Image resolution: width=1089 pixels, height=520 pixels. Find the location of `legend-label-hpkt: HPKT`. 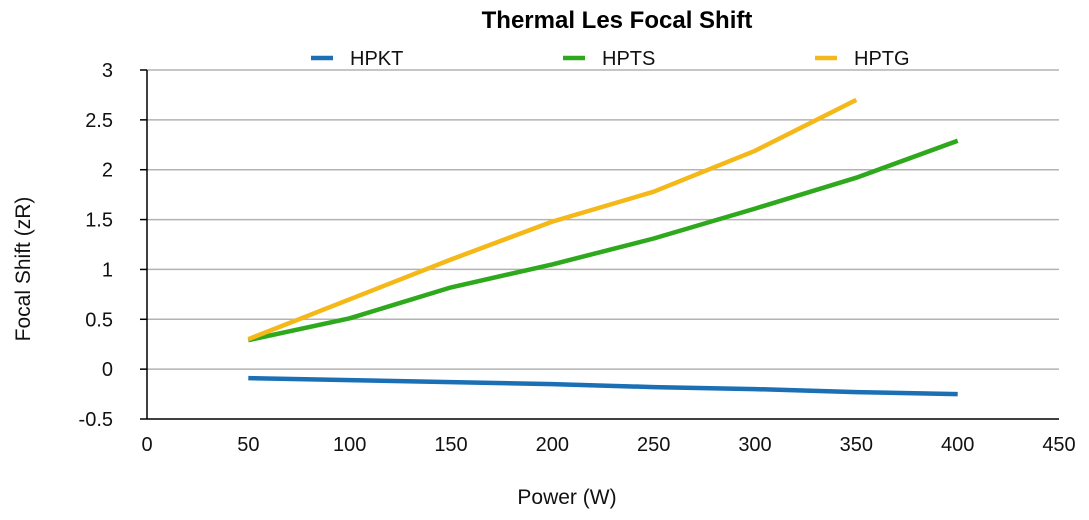

legend-label-hpkt: HPKT is located at coordinates (376, 59).